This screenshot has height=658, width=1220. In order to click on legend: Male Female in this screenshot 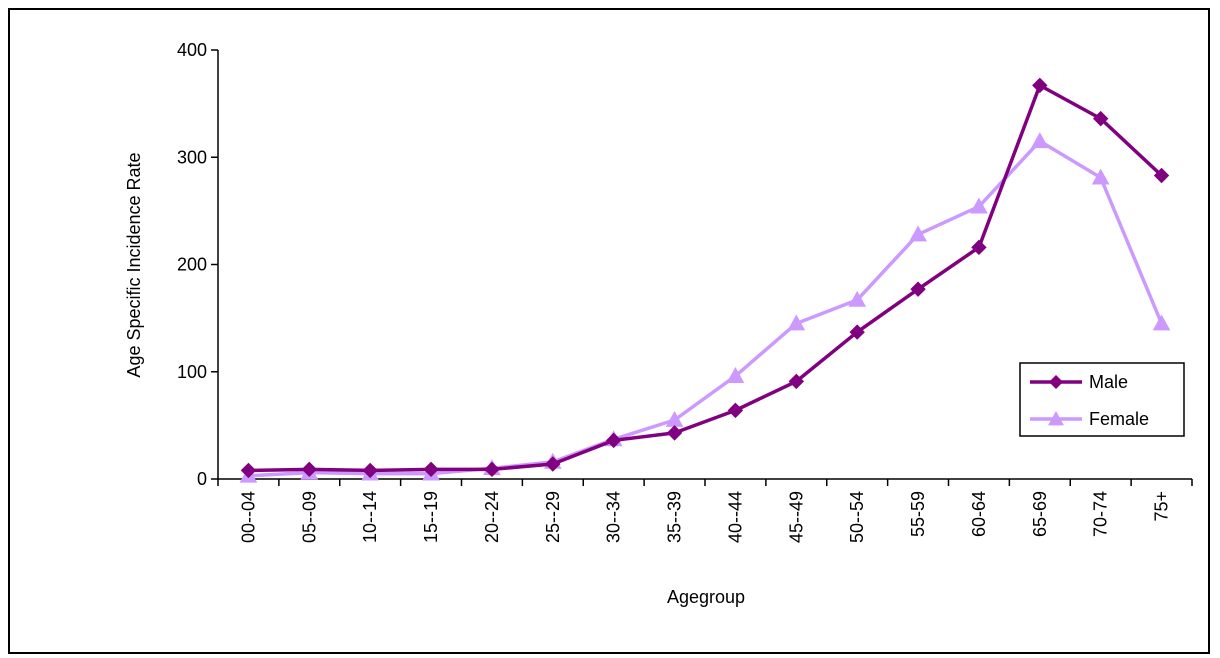, I will do `click(1102, 399)`.